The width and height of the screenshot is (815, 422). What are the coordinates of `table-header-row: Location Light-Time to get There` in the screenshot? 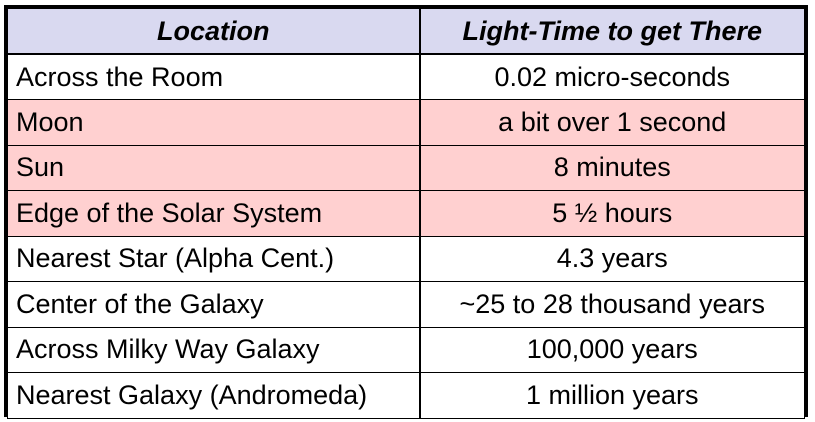 It's located at (406, 31).